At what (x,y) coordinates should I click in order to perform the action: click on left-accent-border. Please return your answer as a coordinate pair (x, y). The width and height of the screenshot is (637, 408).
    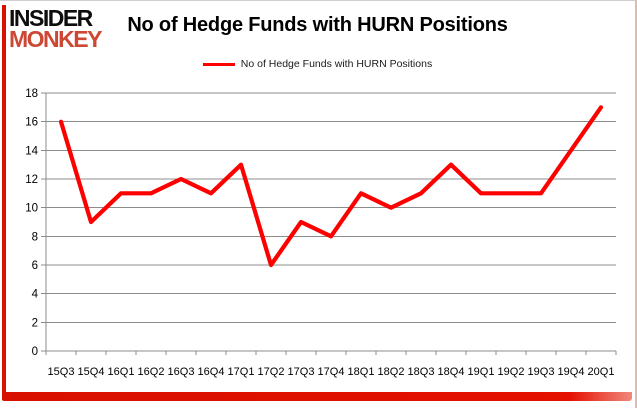
    Looking at the image, I should click on (4, 202).